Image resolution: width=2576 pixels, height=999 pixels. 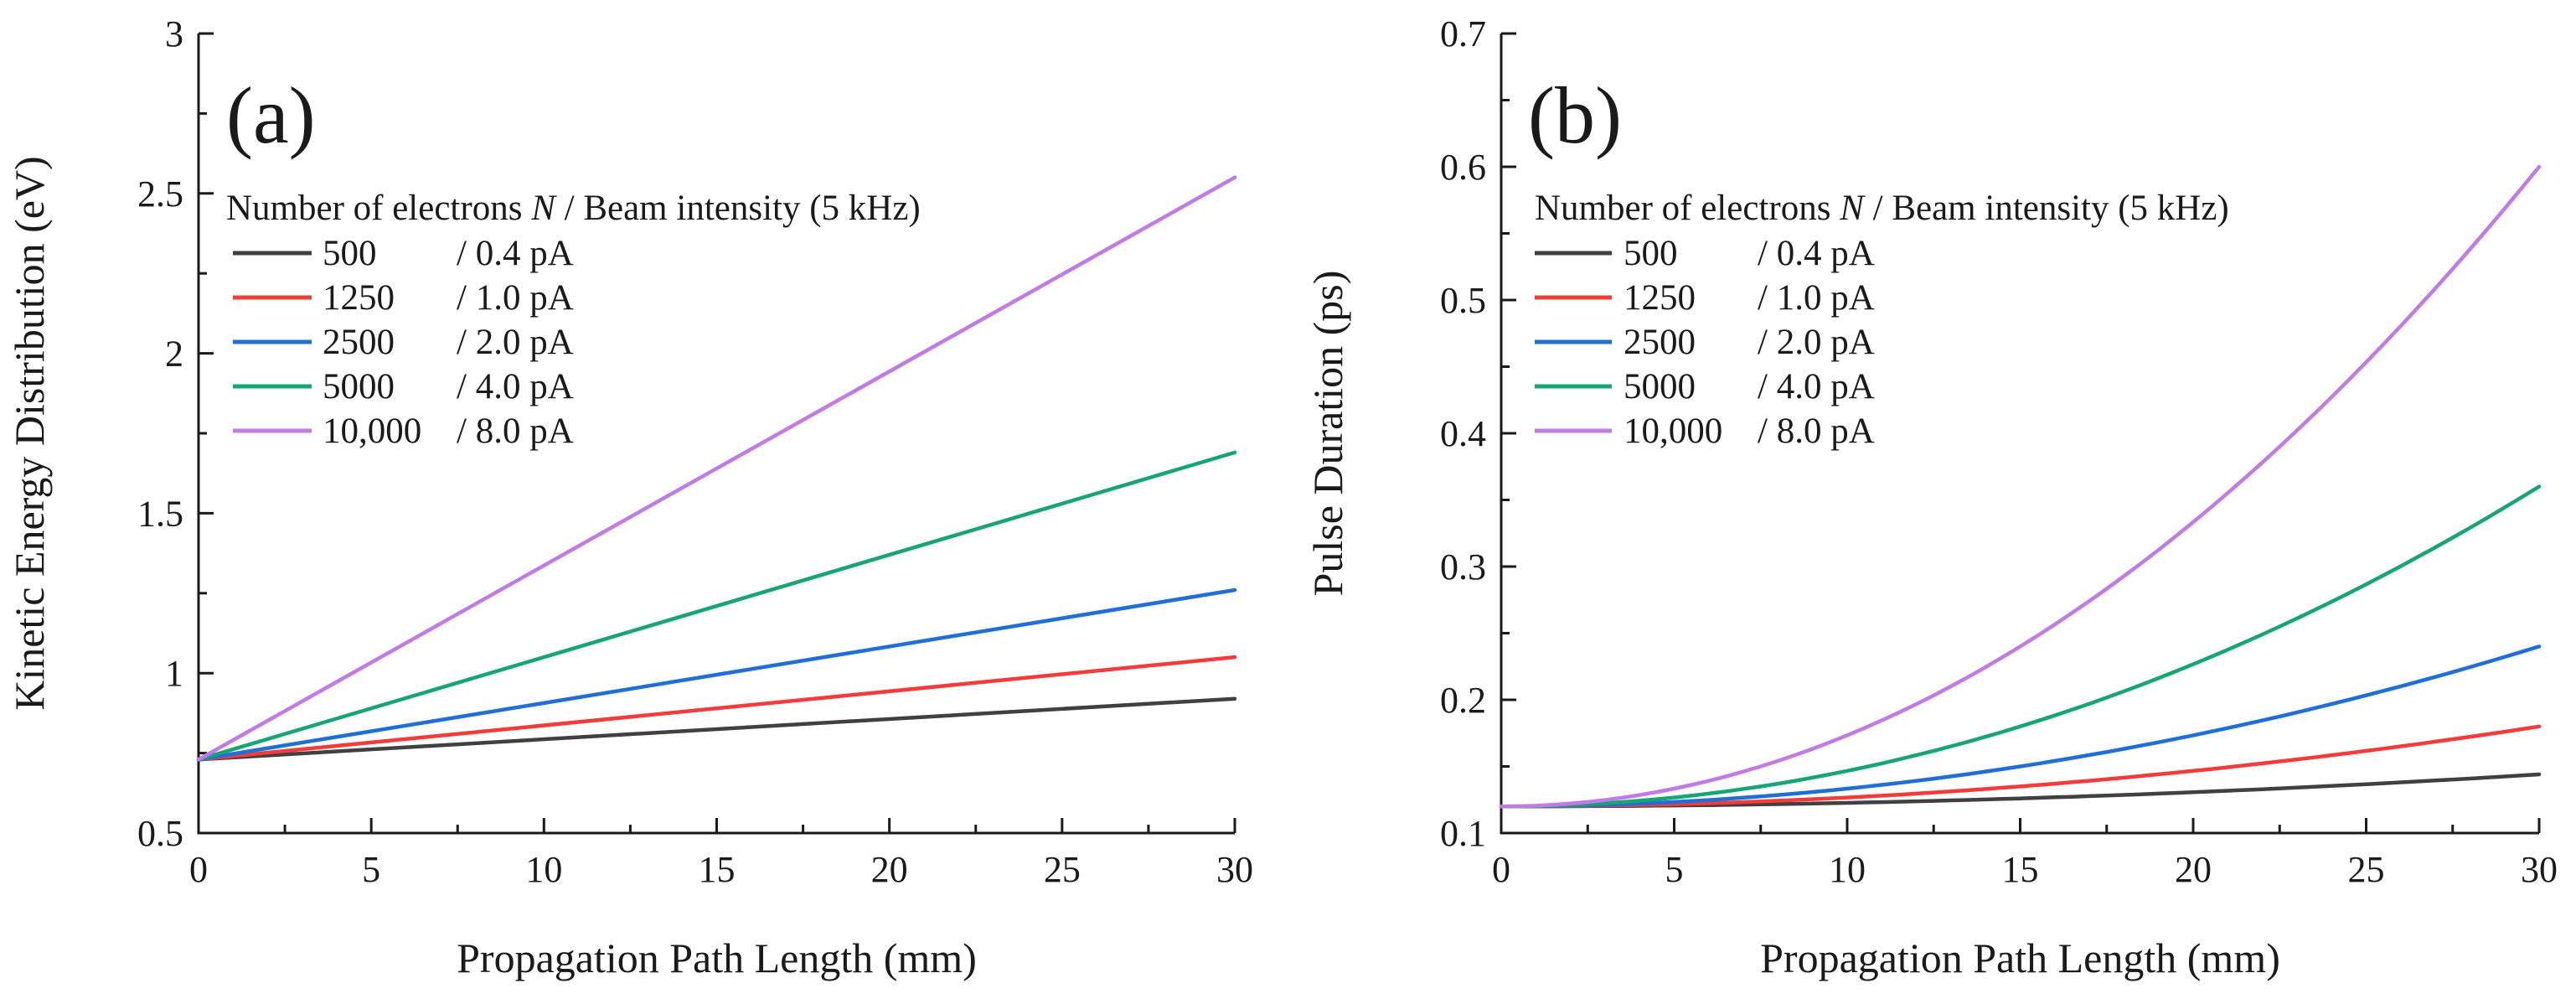 I want to click on y-tick-label: 2.5, so click(x=160, y=194).